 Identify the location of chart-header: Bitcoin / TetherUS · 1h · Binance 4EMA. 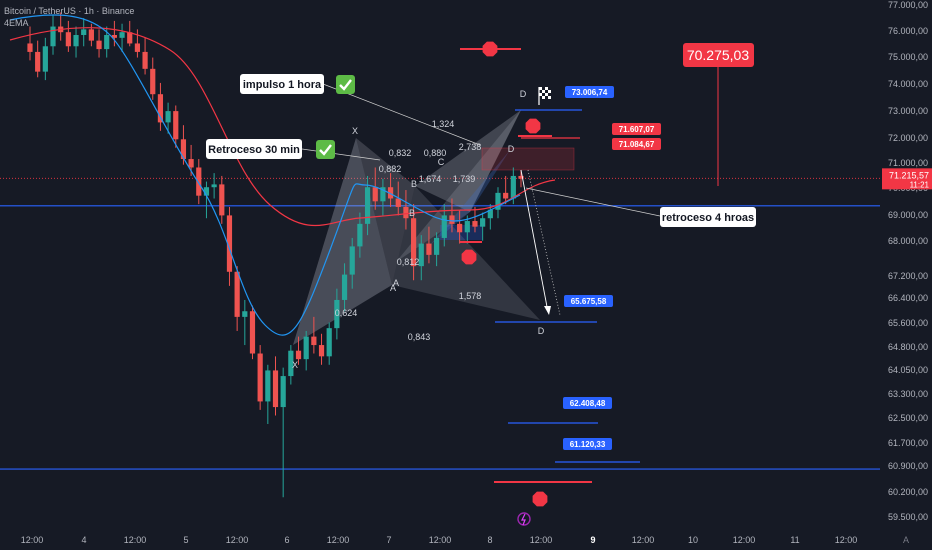
(69, 17).